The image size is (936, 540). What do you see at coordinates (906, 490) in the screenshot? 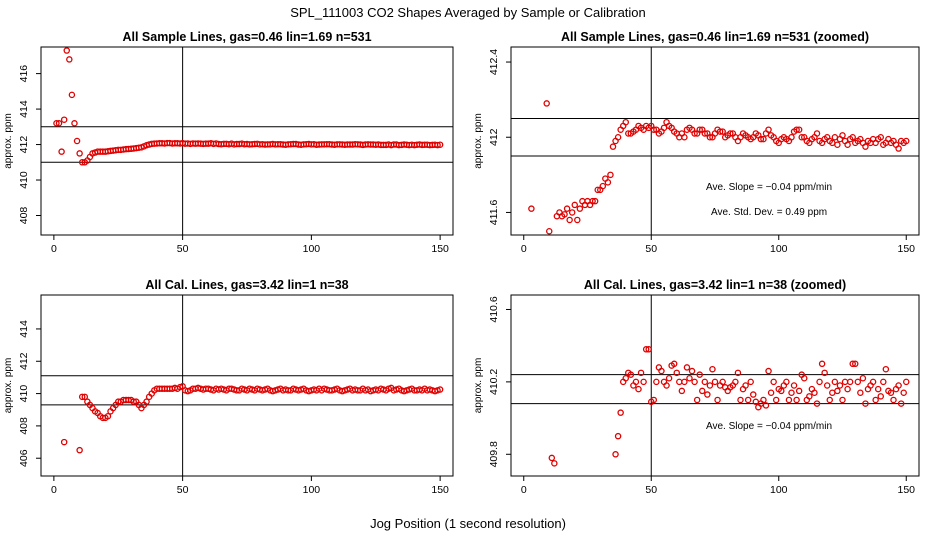
I see `p4-xtick-label: 150` at bounding box center [906, 490].